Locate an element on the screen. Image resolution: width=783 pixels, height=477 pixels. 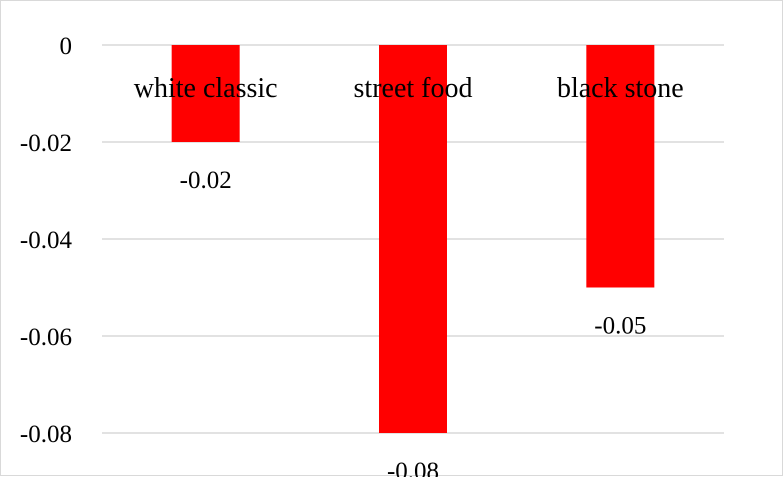
category-label: street food is located at coordinates (413, 88).